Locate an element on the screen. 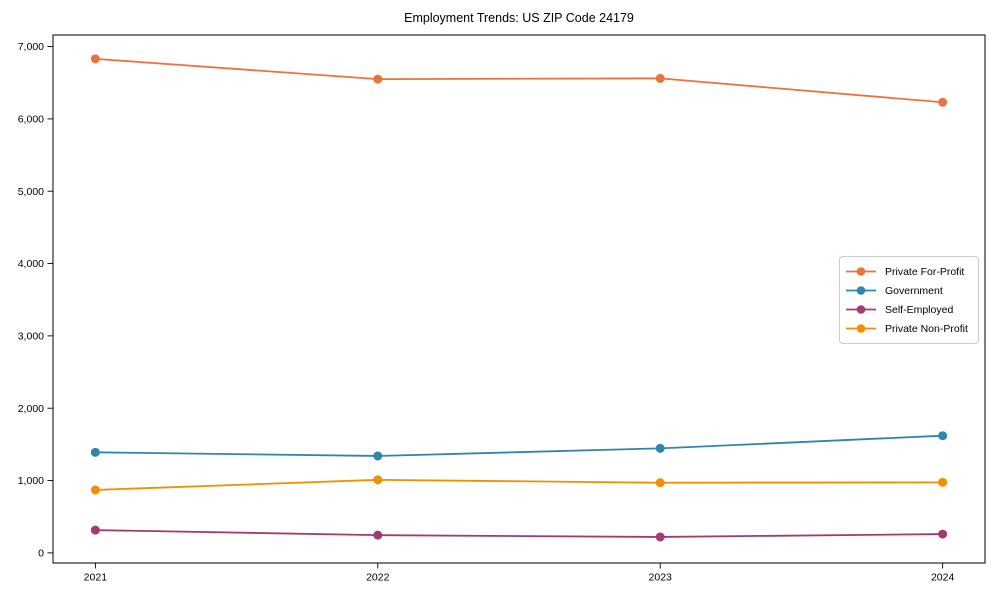 The height and width of the screenshot is (600, 1000). legend-marker-self-employed is located at coordinates (861, 309).